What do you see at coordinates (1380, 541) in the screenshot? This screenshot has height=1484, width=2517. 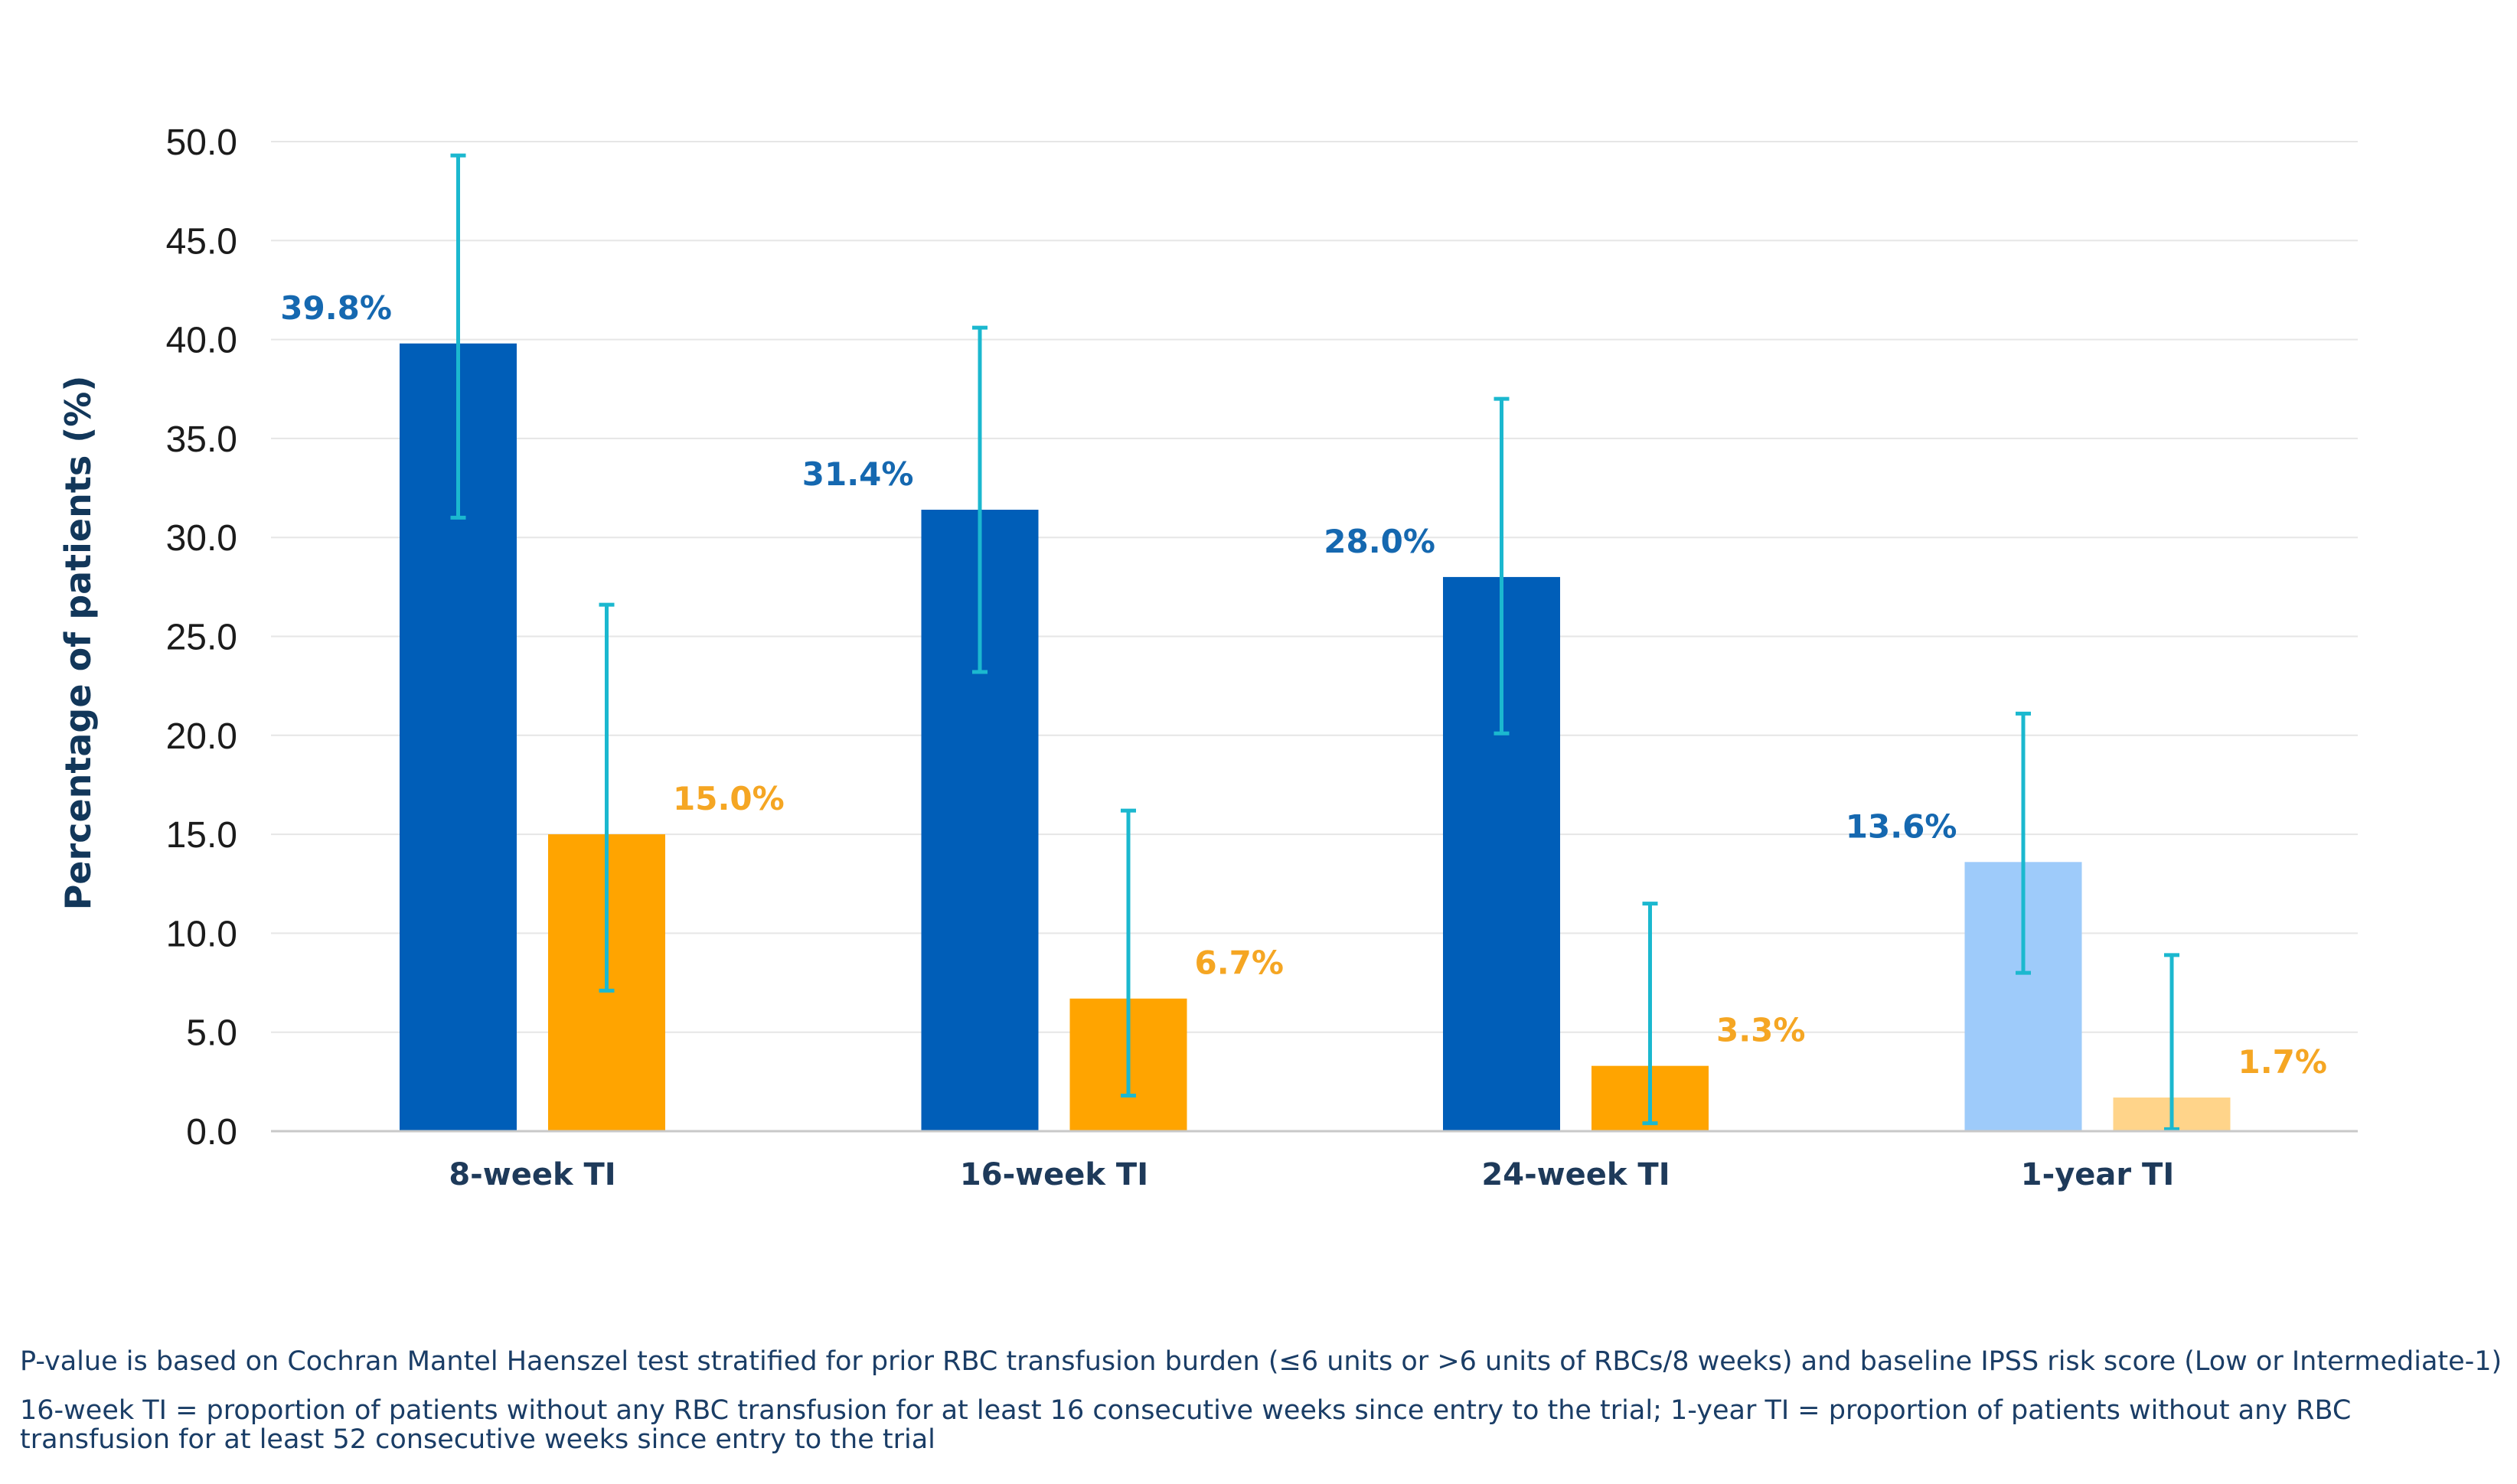 I see `data-label: 28.0%` at bounding box center [1380, 541].